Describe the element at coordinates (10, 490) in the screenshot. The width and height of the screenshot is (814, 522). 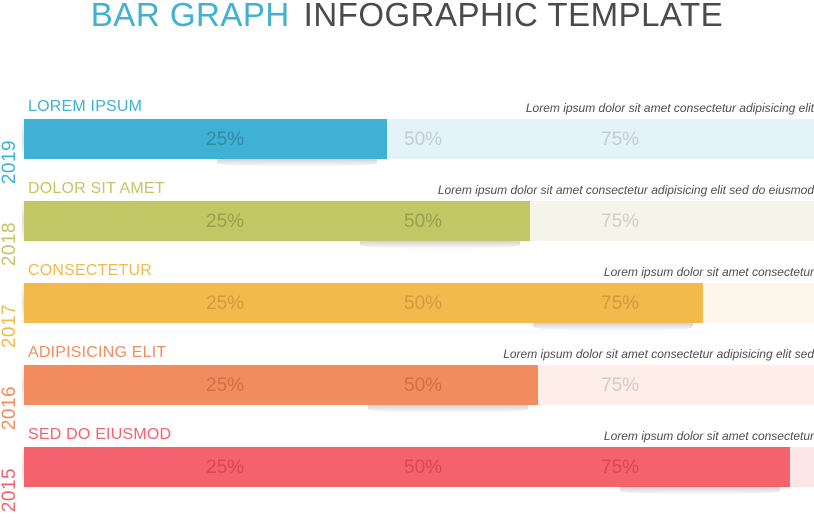
I see `year-label: 2015` at that location.